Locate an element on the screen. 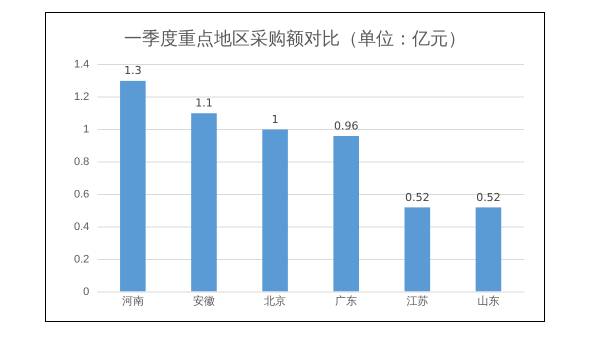 This screenshot has width=590, height=350. x-tick-label: 广东 is located at coordinates (346, 301).